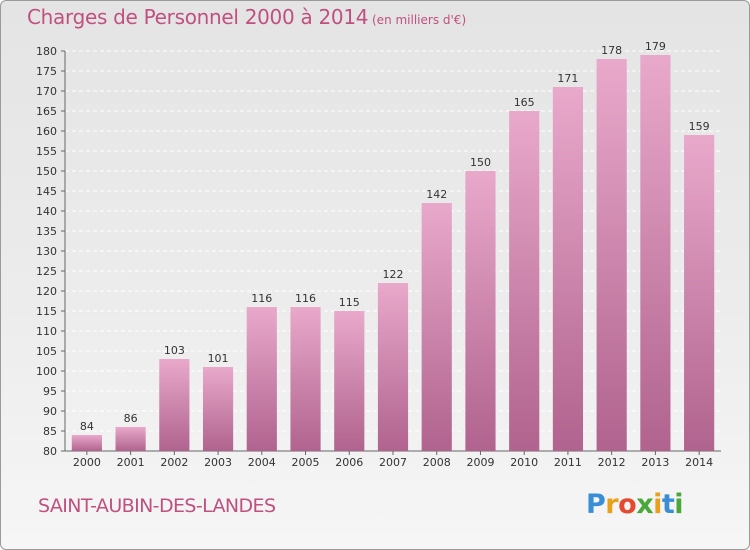  What do you see at coordinates (218, 462) in the screenshot?
I see `x-tick-label: 2003` at bounding box center [218, 462].